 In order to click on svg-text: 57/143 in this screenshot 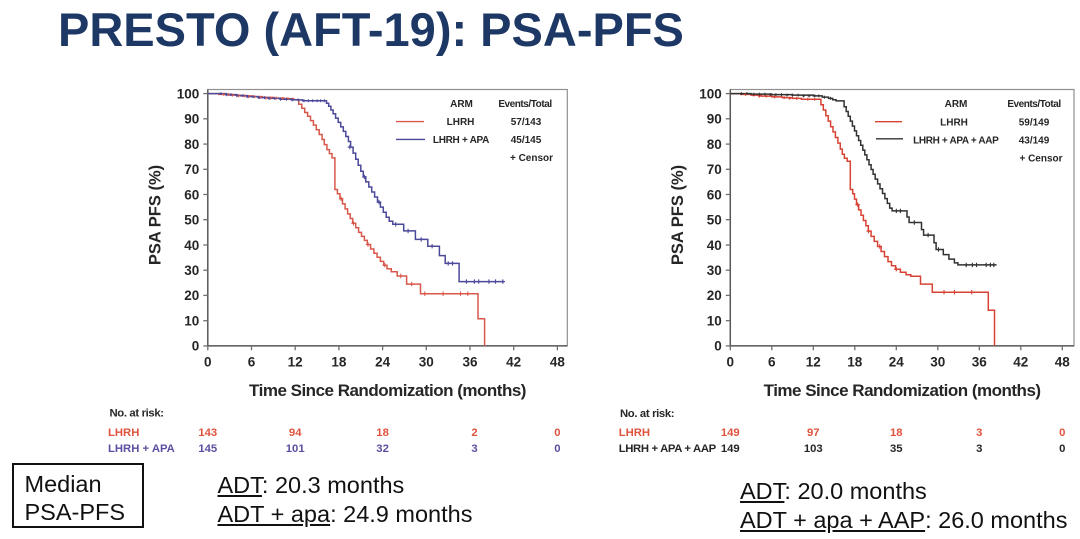, I will do `click(526, 122)`.